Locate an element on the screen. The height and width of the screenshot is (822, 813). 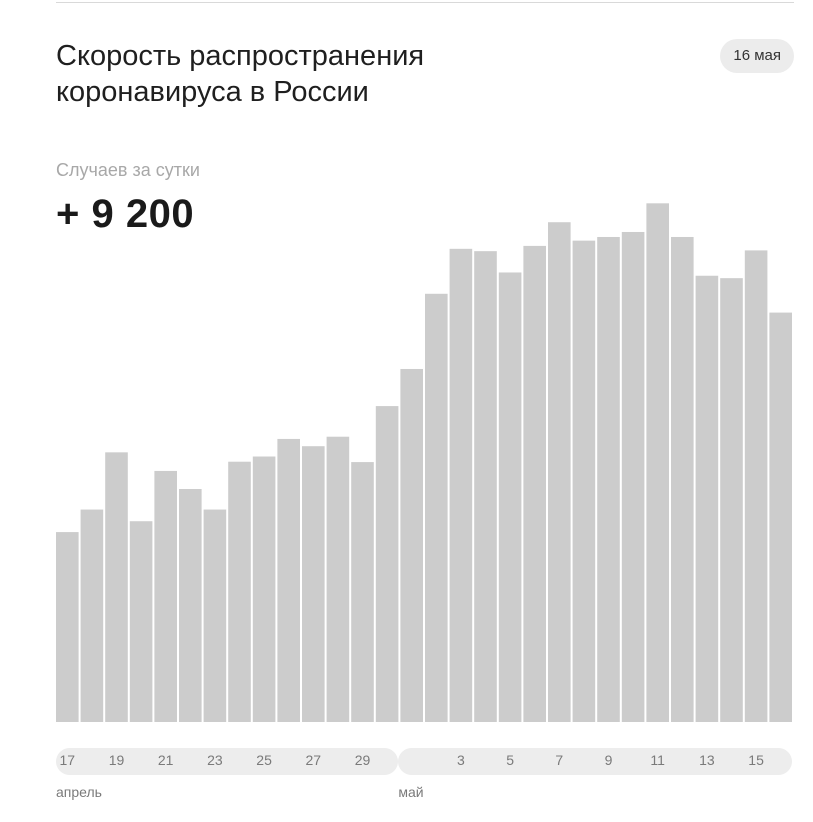
bar-апрель-22 is located at coordinates (190, 605).